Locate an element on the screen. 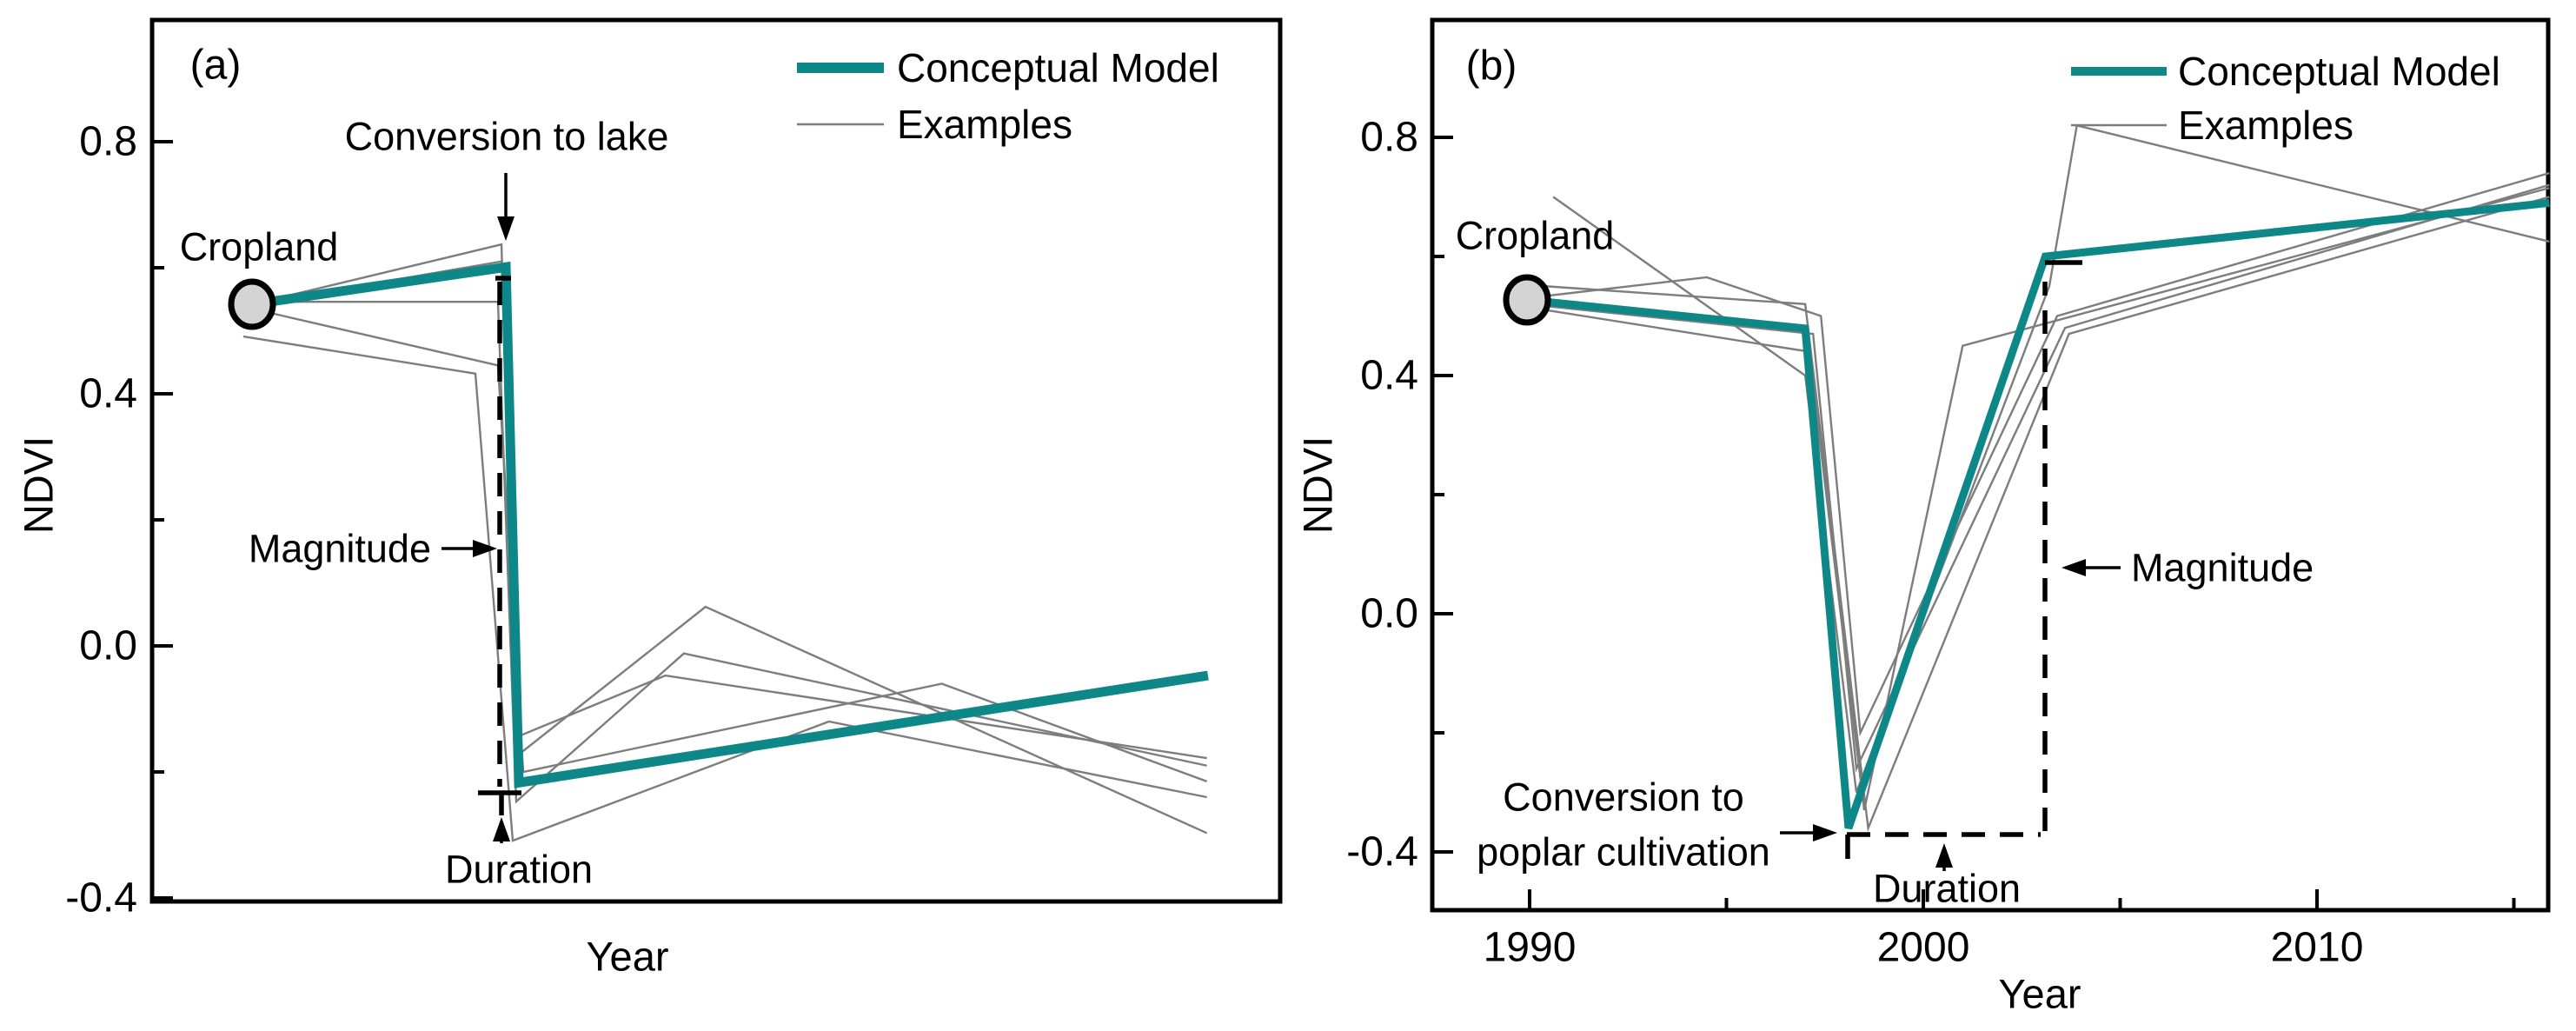  conversion-label: Conversion to is located at coordinates (1623, 797).